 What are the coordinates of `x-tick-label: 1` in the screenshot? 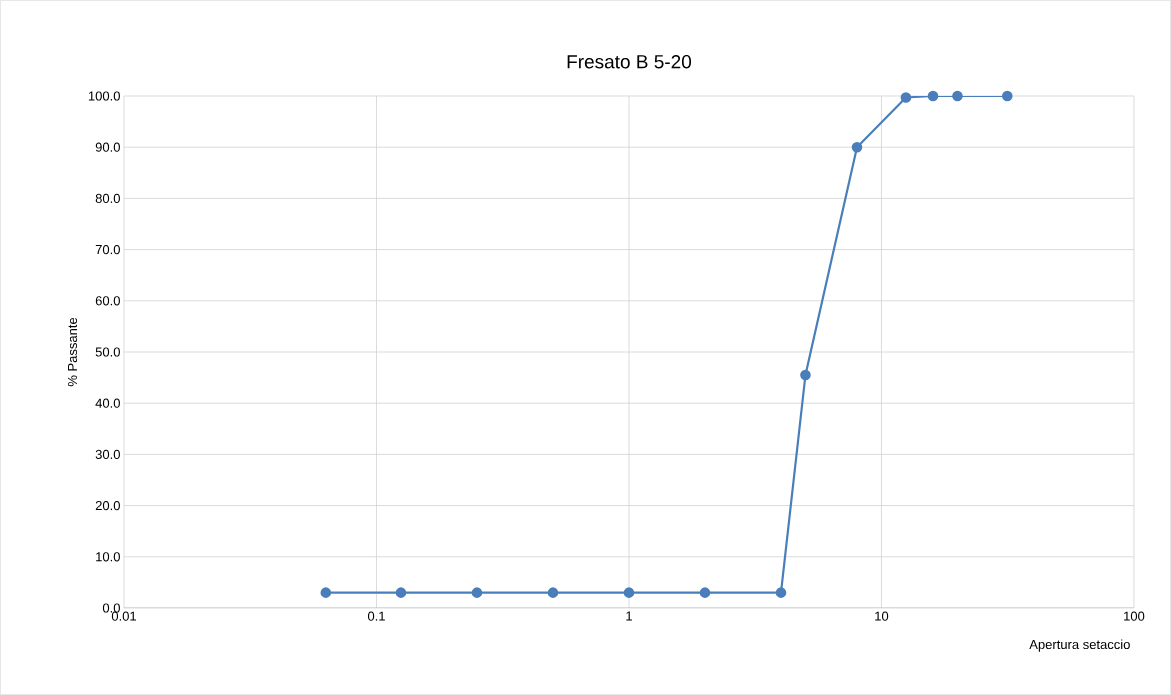 It's located at (629, 616).